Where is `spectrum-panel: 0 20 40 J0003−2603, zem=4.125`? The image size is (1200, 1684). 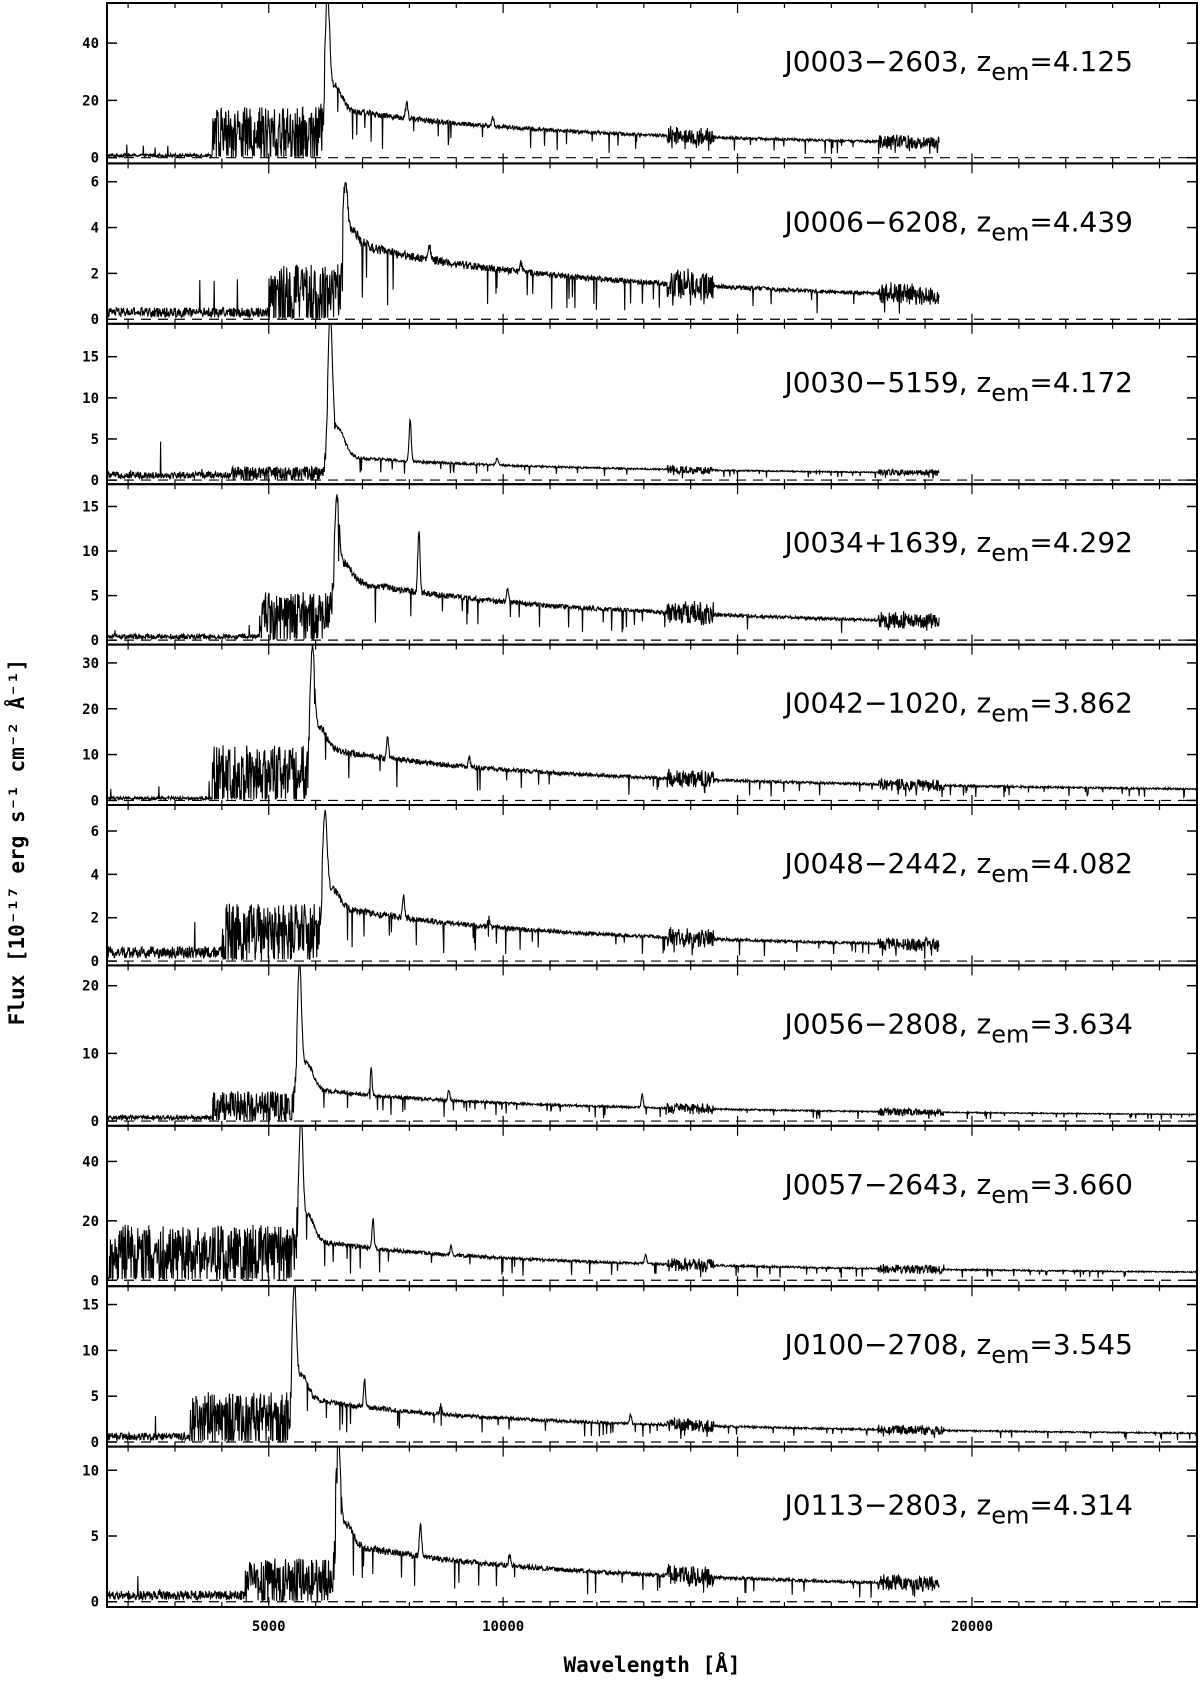
spectrum-panel: 0 20 40 J0003−2603, zem=4.125 is located at coordinates (640, 84).